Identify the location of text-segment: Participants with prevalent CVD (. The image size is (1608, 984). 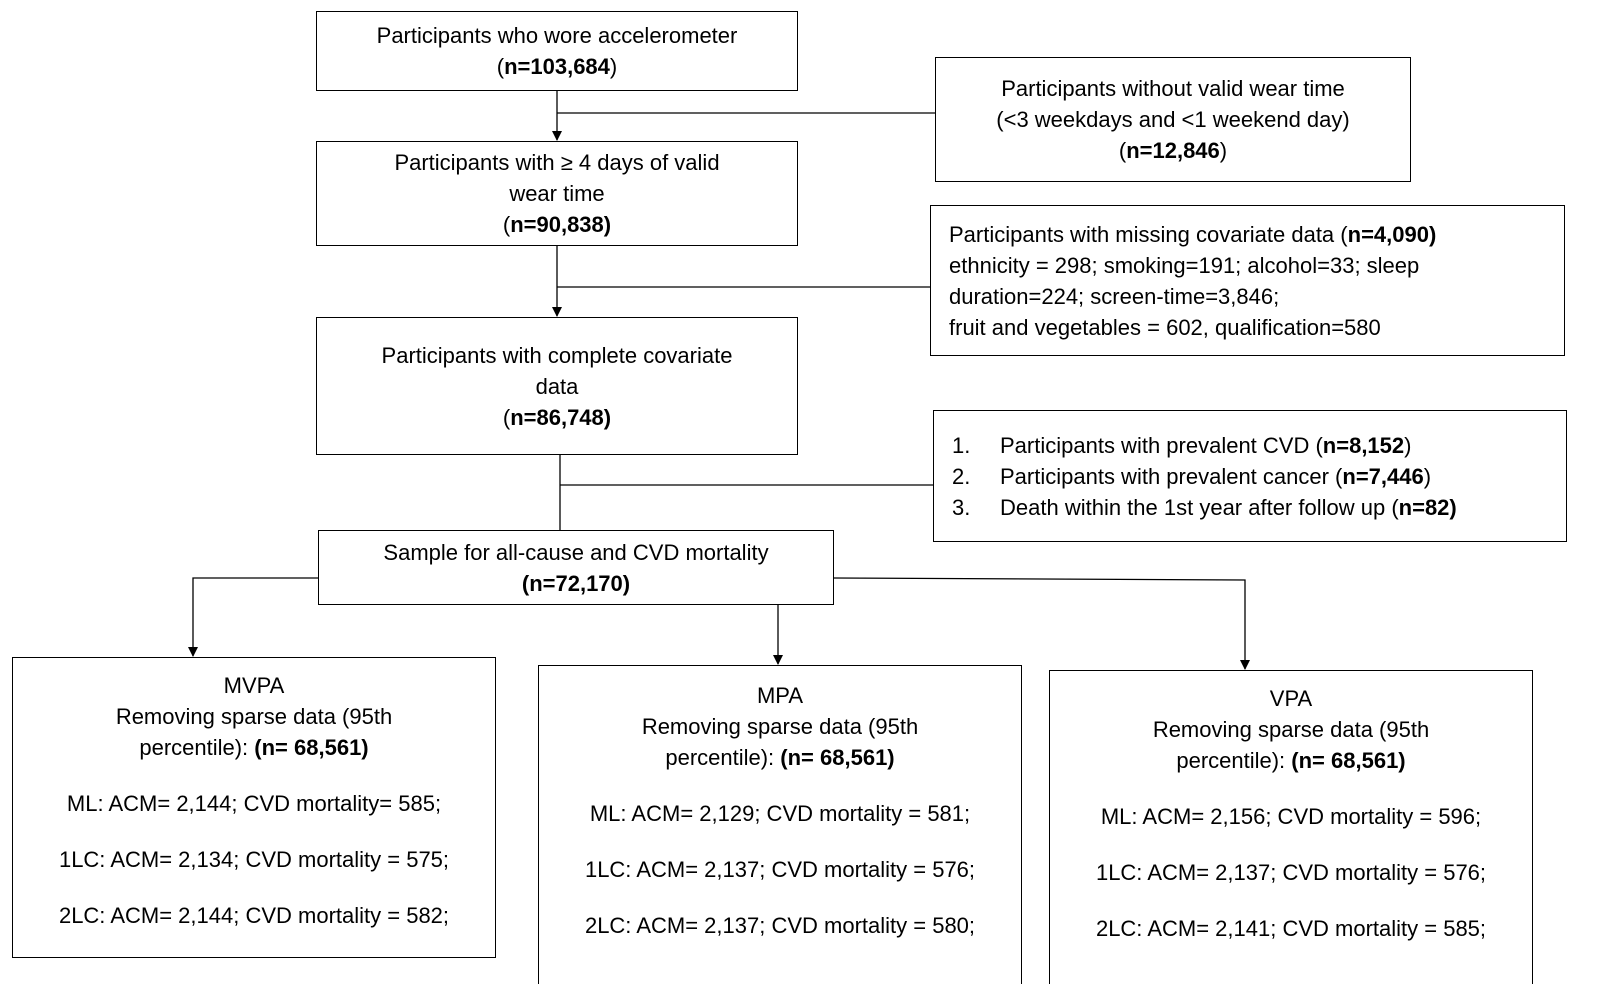
(1161, 445).